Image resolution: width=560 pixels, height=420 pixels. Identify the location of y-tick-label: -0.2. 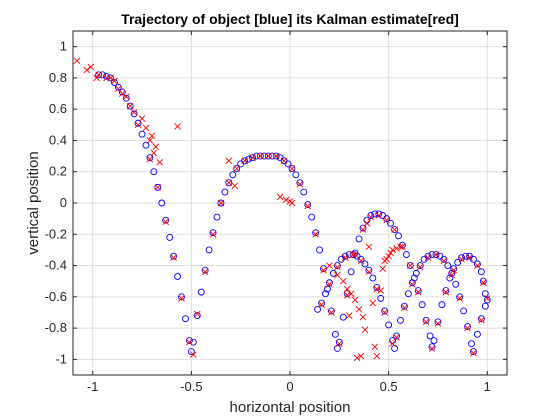
(56, 233).